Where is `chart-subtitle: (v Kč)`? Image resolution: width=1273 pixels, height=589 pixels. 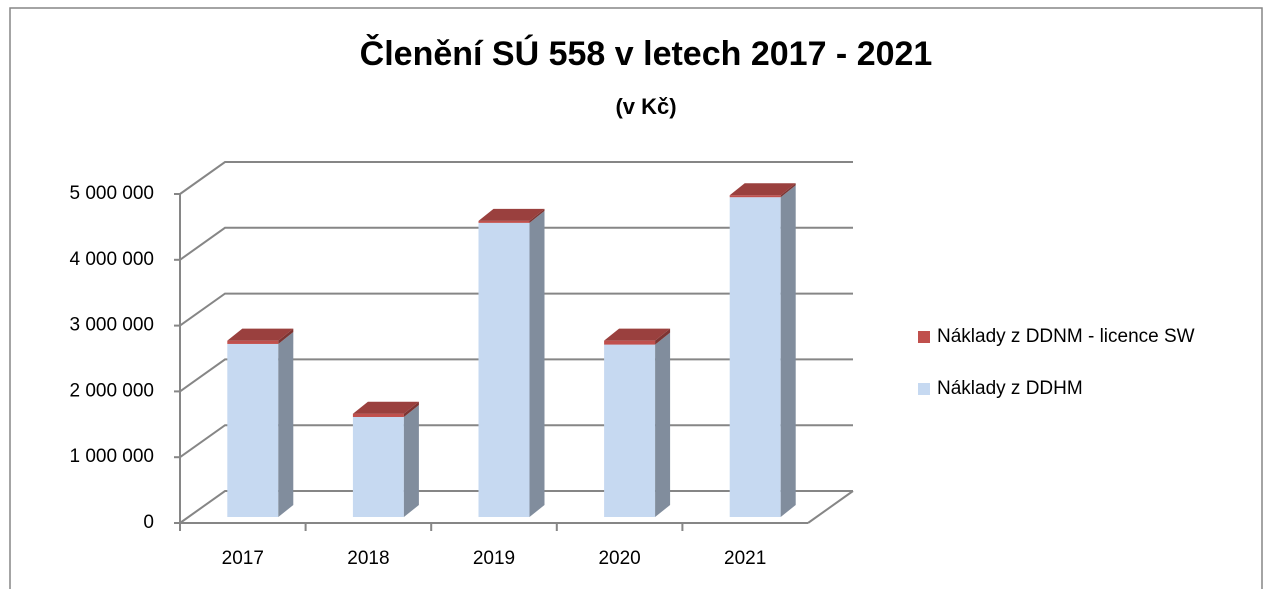 chart-subtitle: (v Kč) is located at coordinates (645, 106).